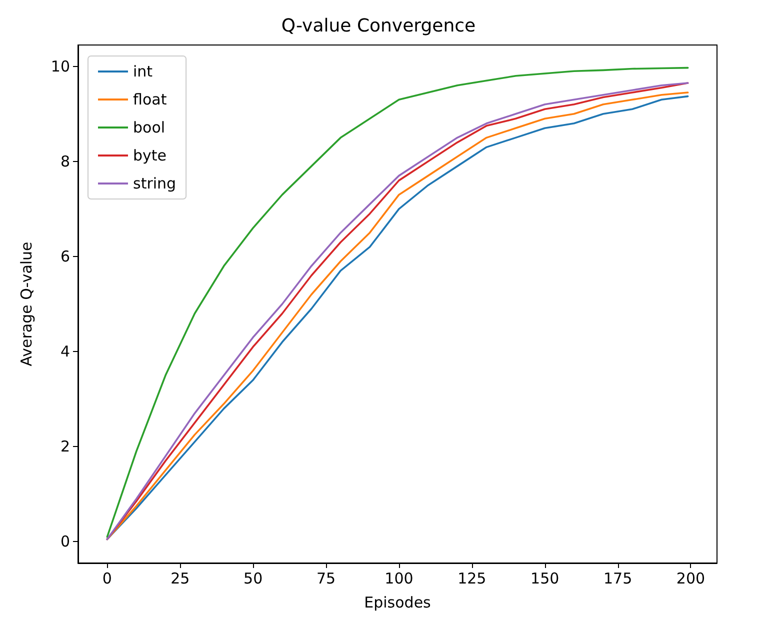 This screenshot has width=757, height=619. I want to click on x-tick-label: 0, so click(107, 579).